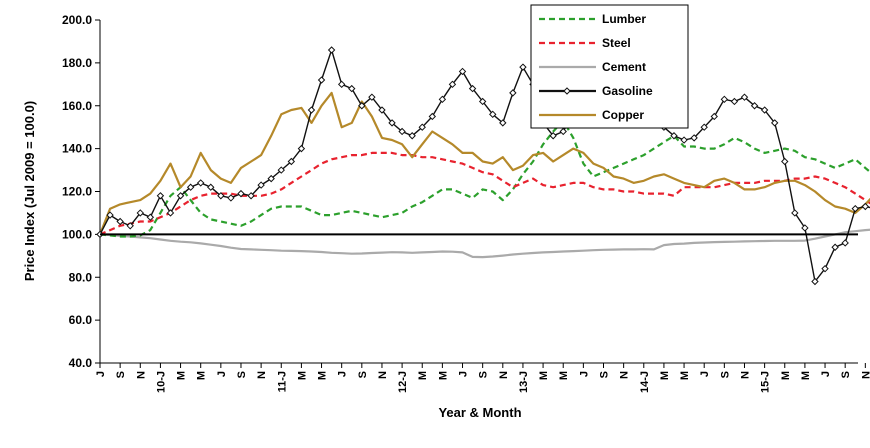  What do you see at coordinates (766, 382) in the screenshot?
I see `x-tick-label: 15-J` at bounding box center [766, 382].